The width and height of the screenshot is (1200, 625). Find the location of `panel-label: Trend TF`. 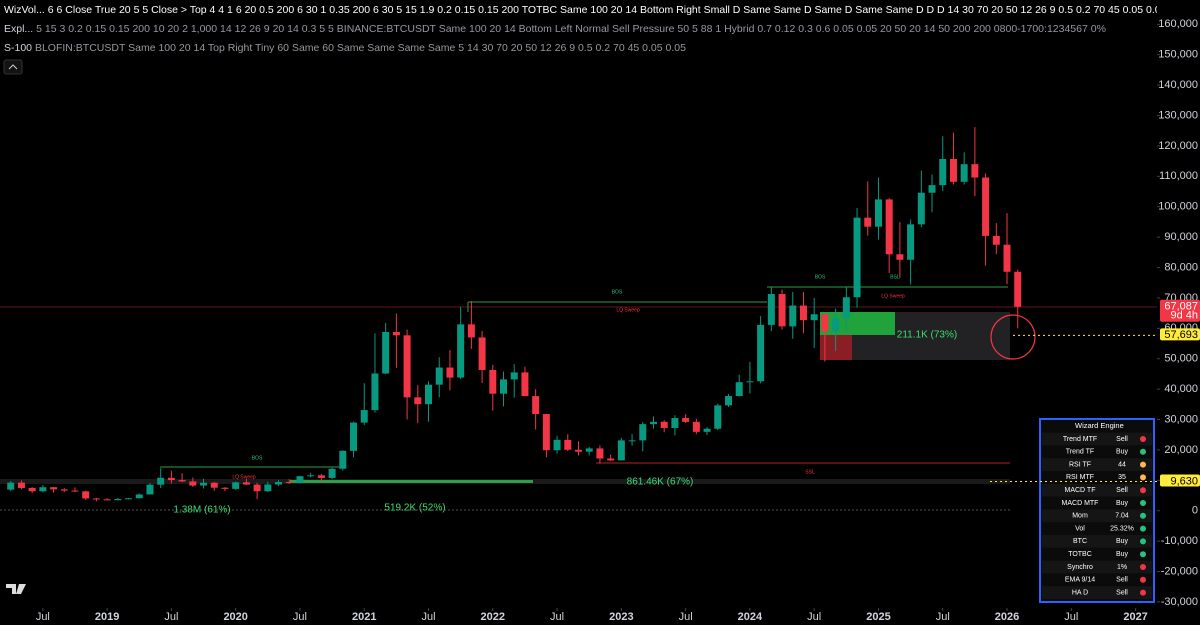

panel-label: Trend TF is located at coordinates (1080, 452).